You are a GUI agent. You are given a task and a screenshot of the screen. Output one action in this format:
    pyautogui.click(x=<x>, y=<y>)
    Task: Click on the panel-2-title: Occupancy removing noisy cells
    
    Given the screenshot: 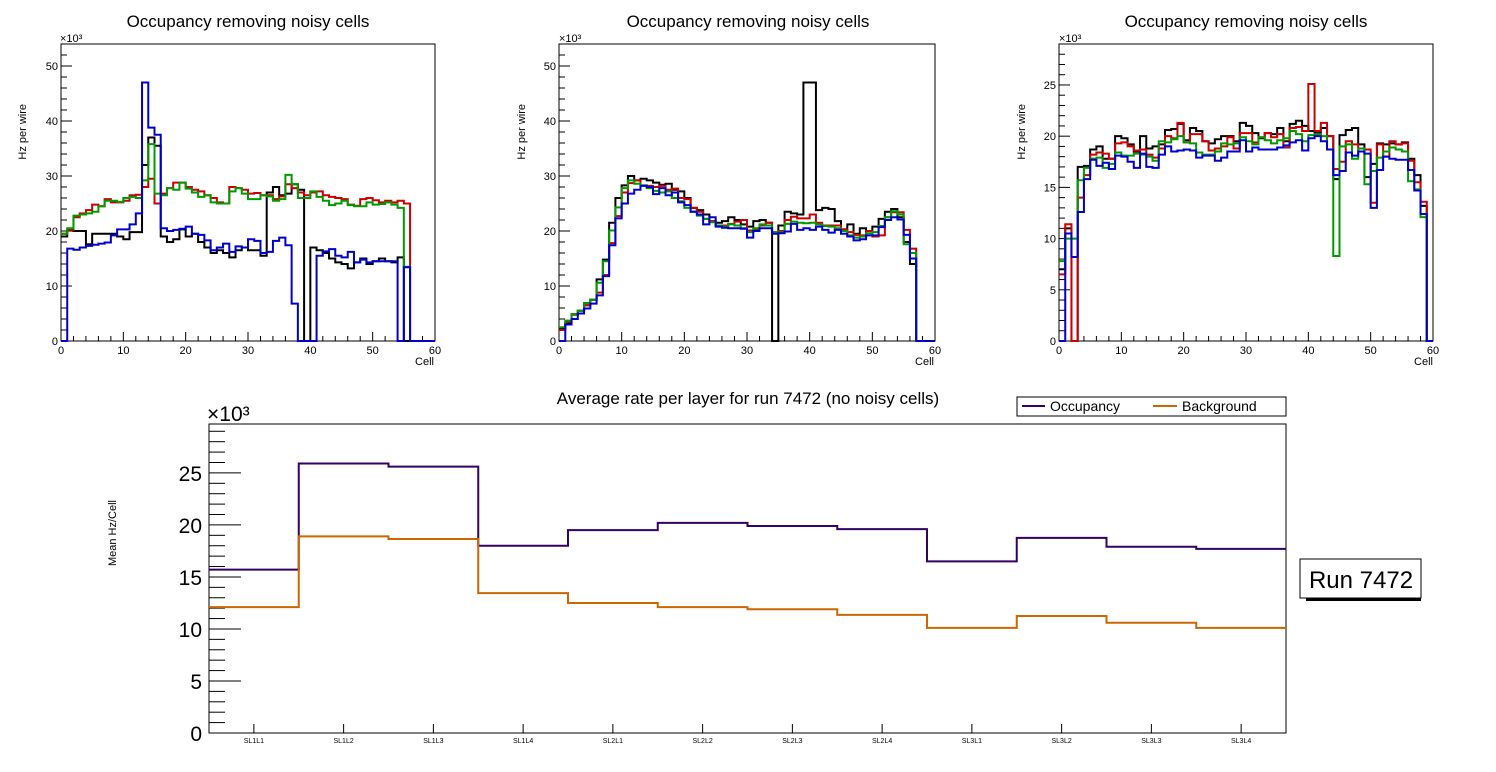 What is the action you would take?
    pyautogui.click(x=748, y=21)
    